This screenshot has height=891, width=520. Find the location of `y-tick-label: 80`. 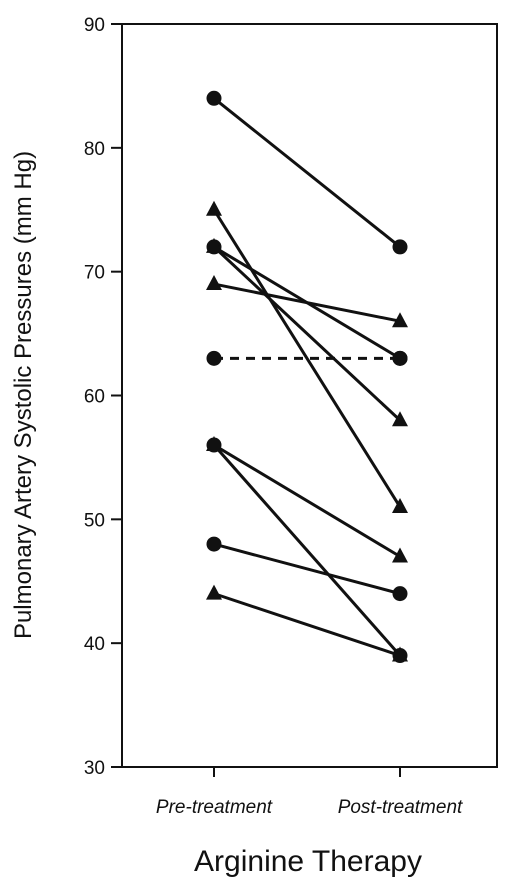

y-tick-label: 80 is located at coordinates (94, 149).